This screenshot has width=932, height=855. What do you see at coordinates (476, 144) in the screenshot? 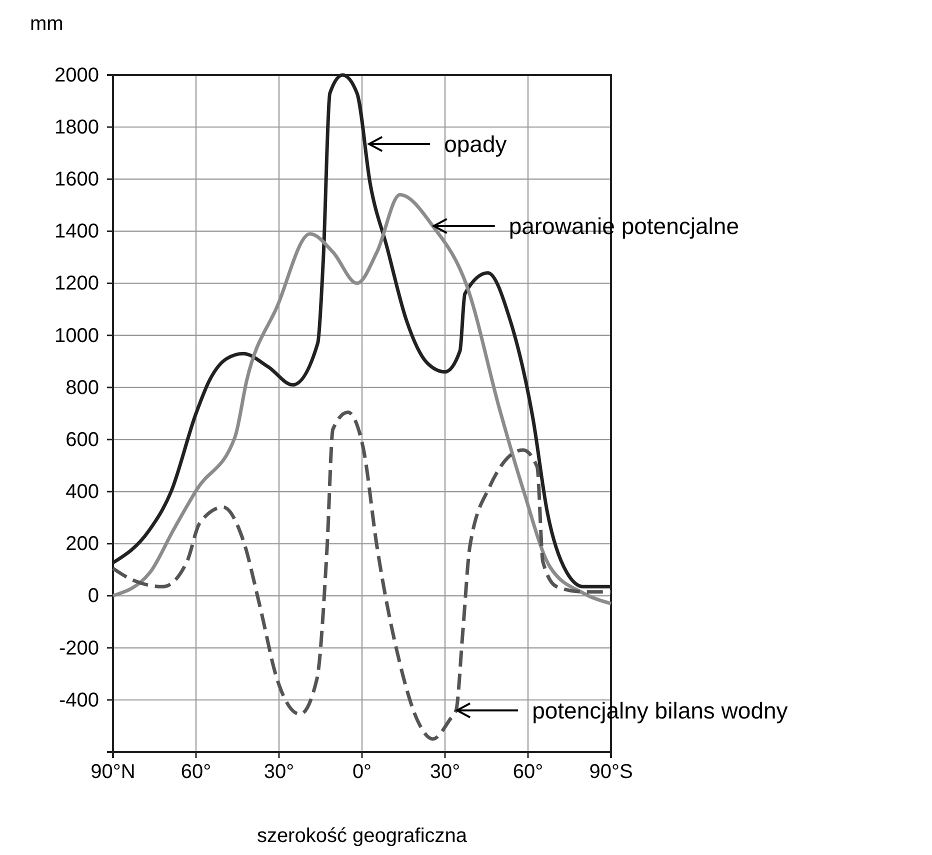
I see `annotation: opady` at bounding box center [476, 144].